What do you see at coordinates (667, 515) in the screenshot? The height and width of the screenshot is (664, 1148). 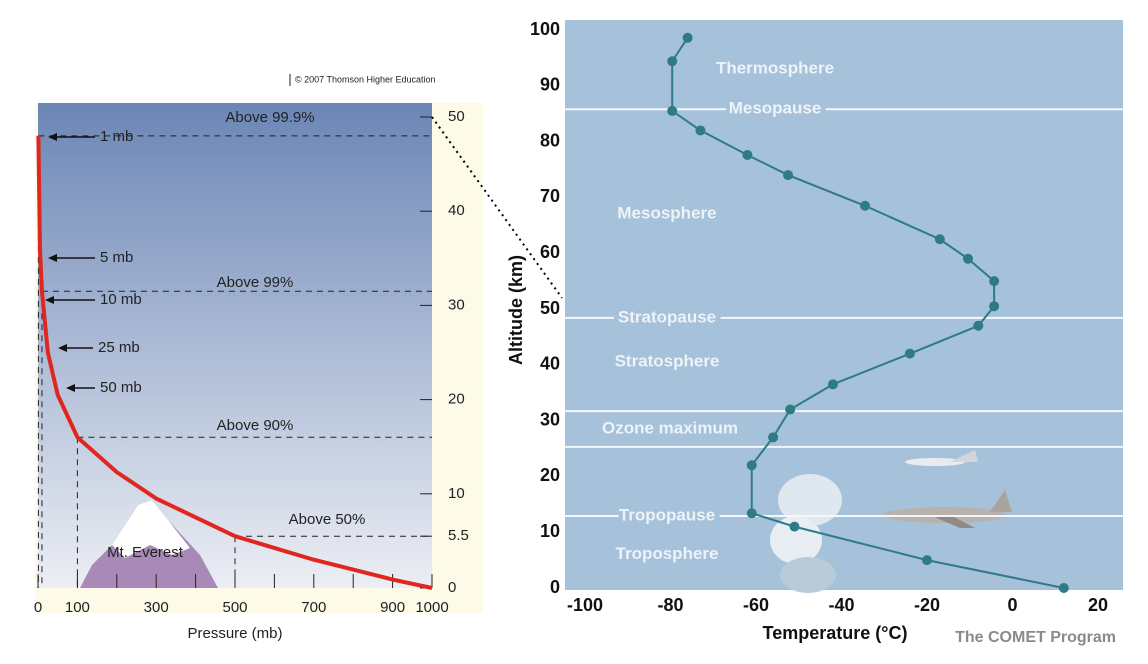 I see `layer-label: Tropopause` at bounding box center [667, 515].